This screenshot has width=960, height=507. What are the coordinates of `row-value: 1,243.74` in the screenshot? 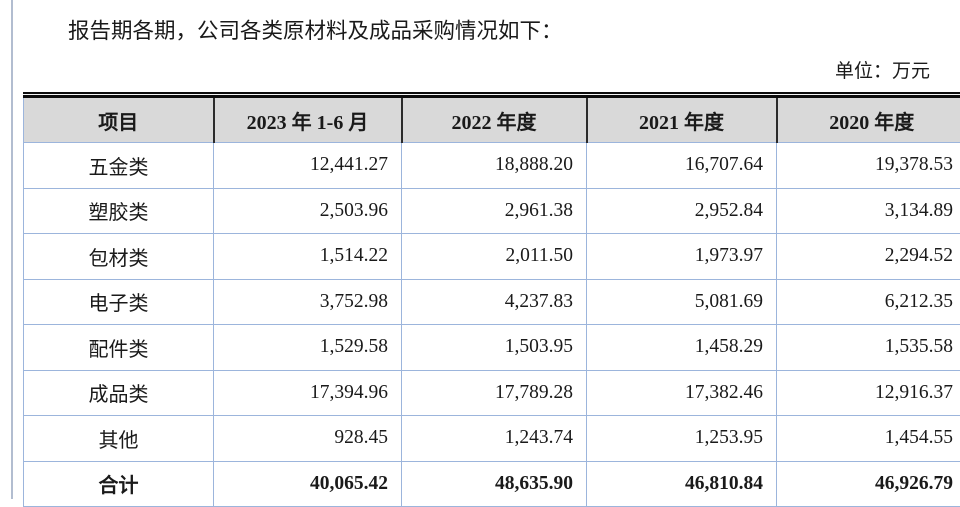 It's located at (494, 439).